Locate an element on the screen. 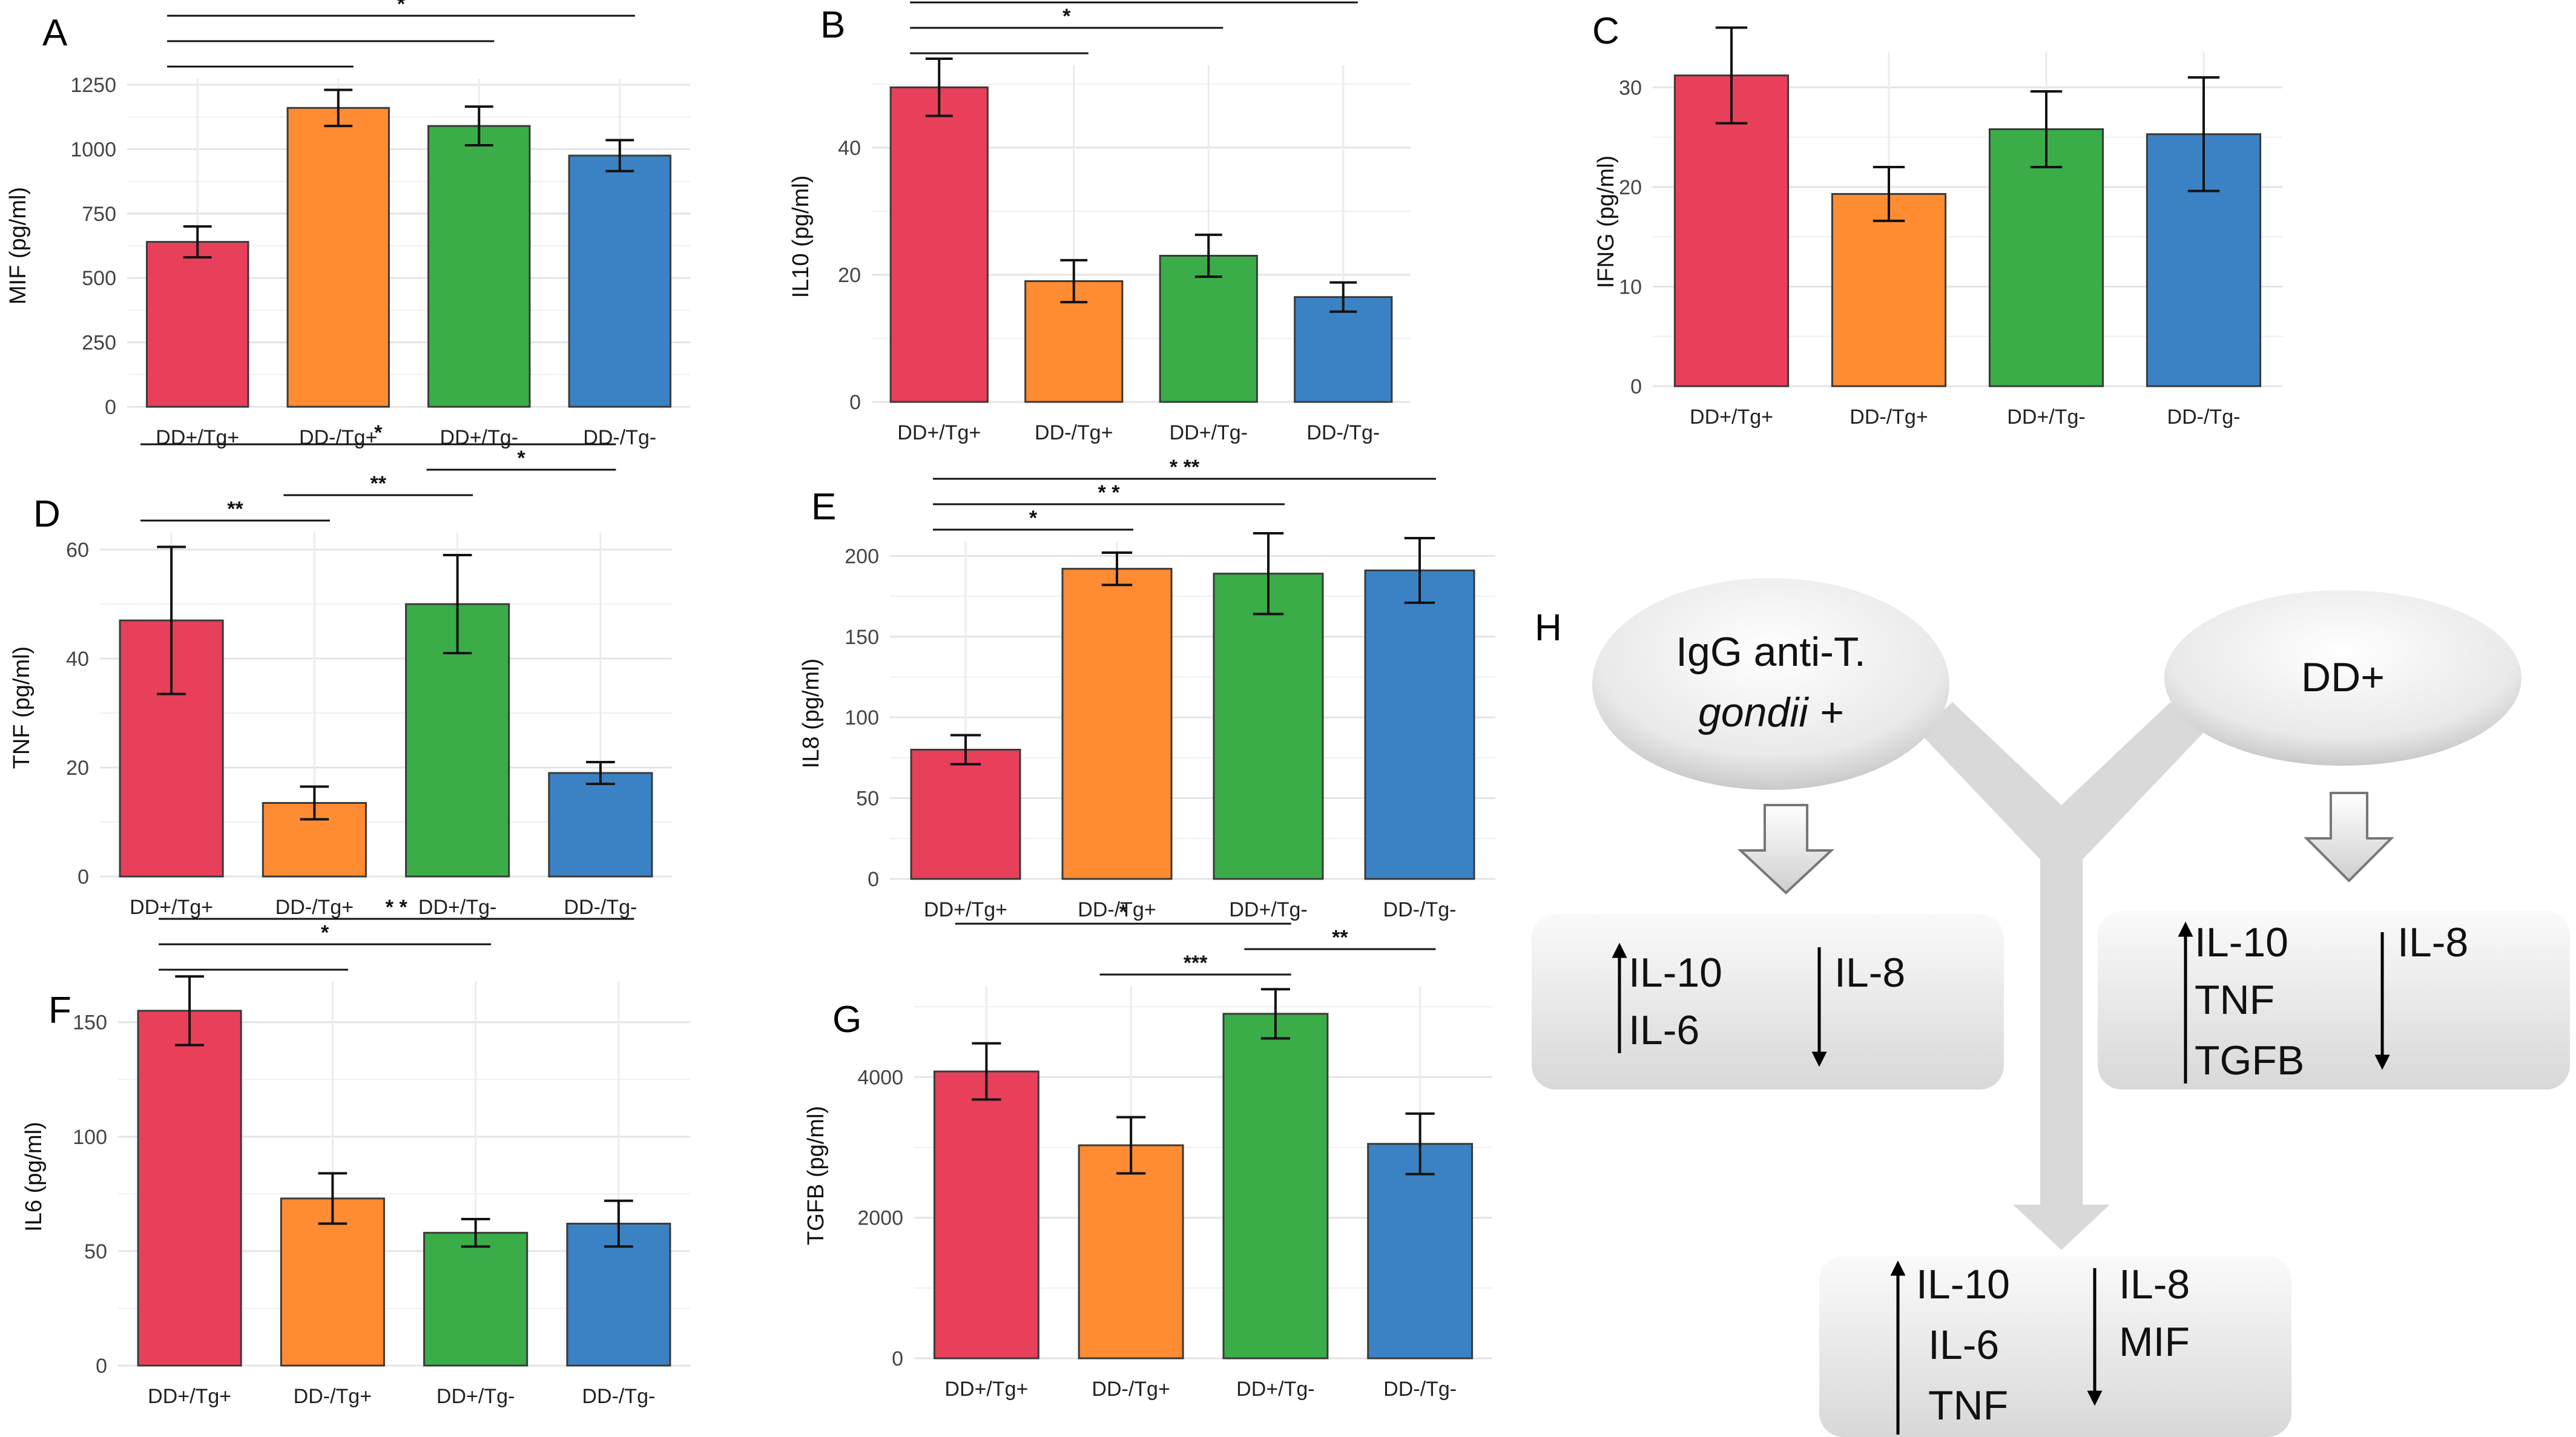 The height and width of the screenshot is (1437, 2576). bottom-down-2: MIF is located at coordinates (2154, 1342).